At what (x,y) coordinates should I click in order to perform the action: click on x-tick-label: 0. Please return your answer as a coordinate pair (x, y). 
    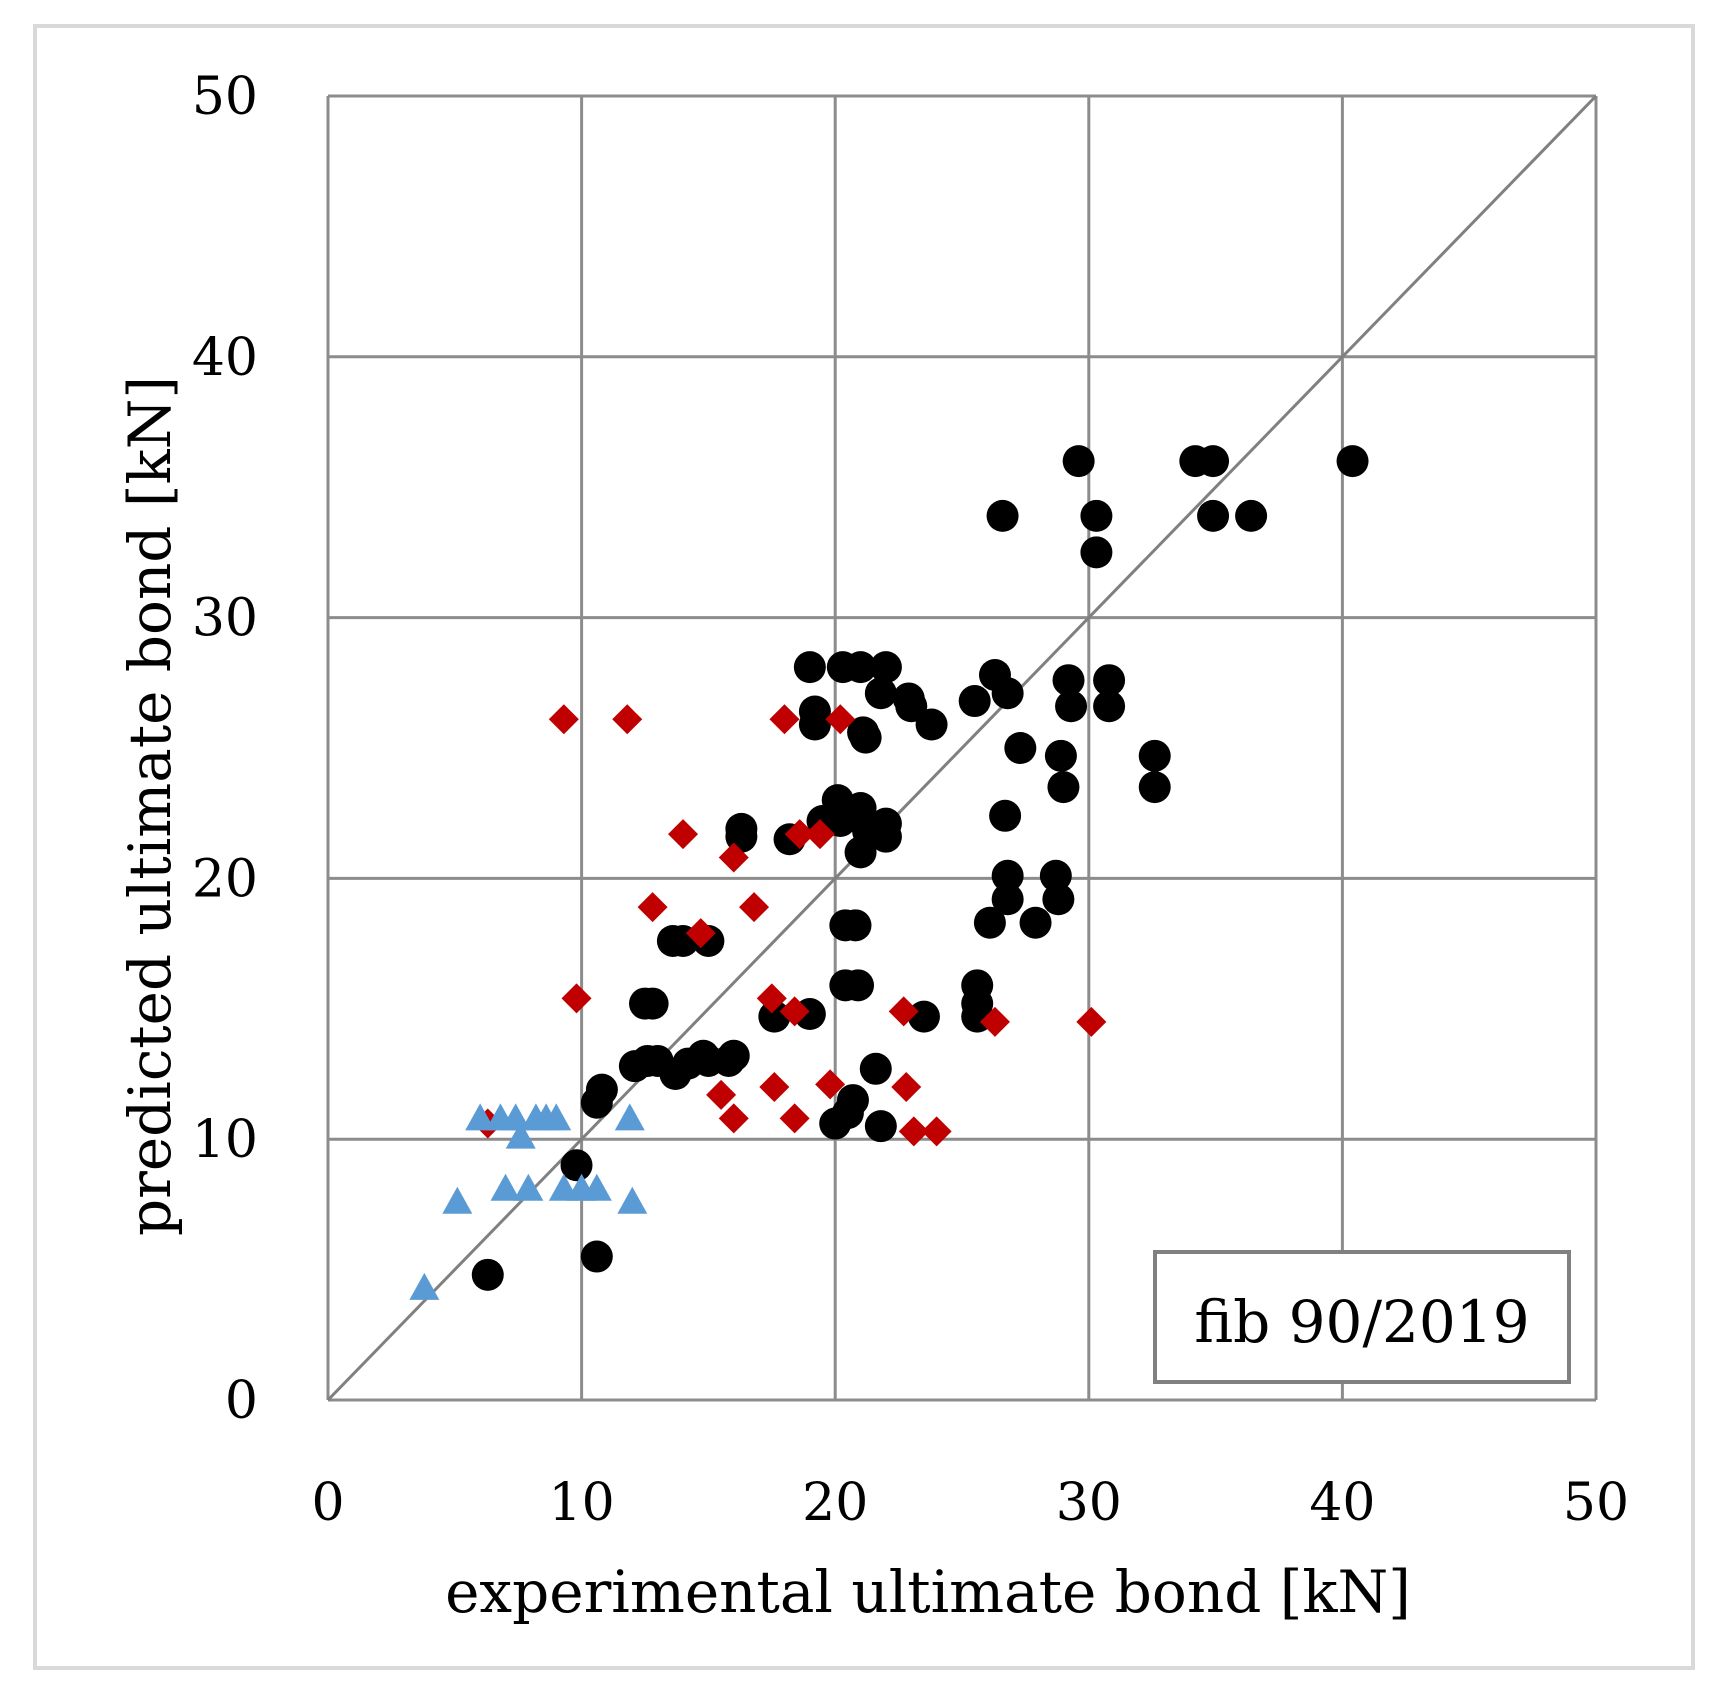
    Looking at the image, I should click on (327, 1503).